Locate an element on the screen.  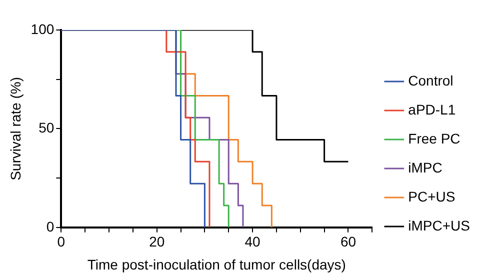
legend-label: iMPC+US is located at coordinates (439, 225).